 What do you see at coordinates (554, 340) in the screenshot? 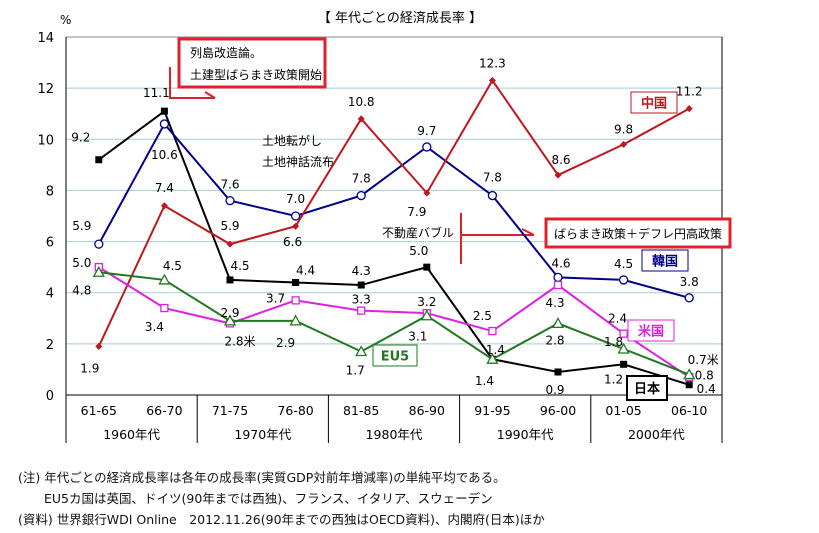
I see `data-label: 2.8` at bounding box center [554, 340].